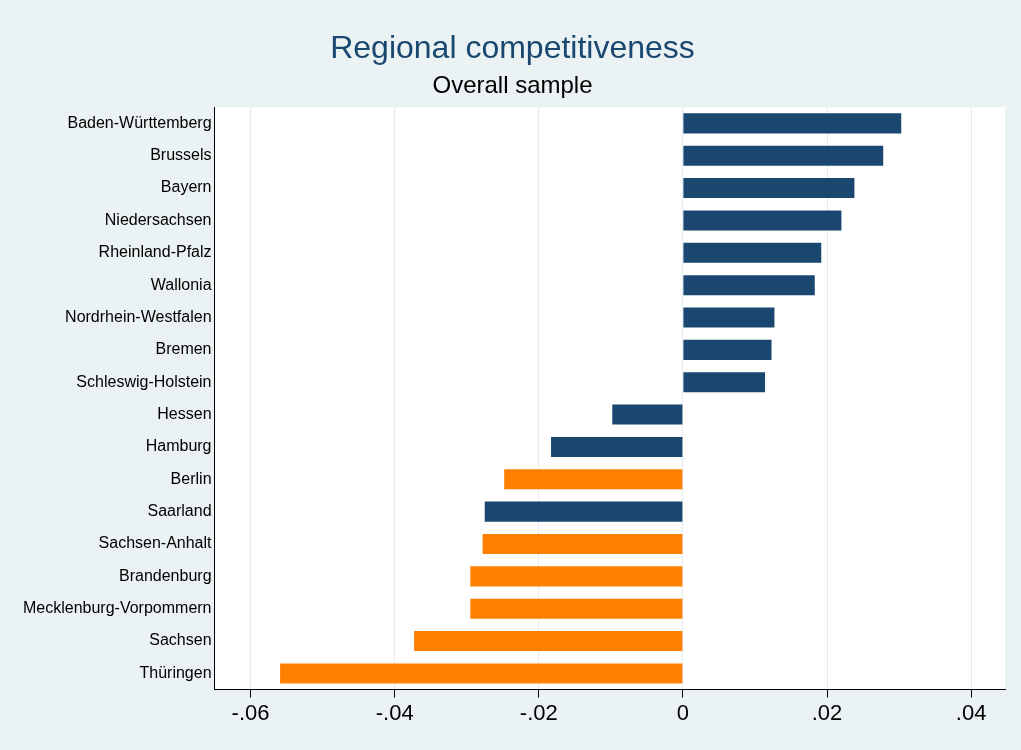 This screenshot has height=750, width=1021. I want to click on y-tick-label: Nordrhein-Westfalen, so click(138, 316).